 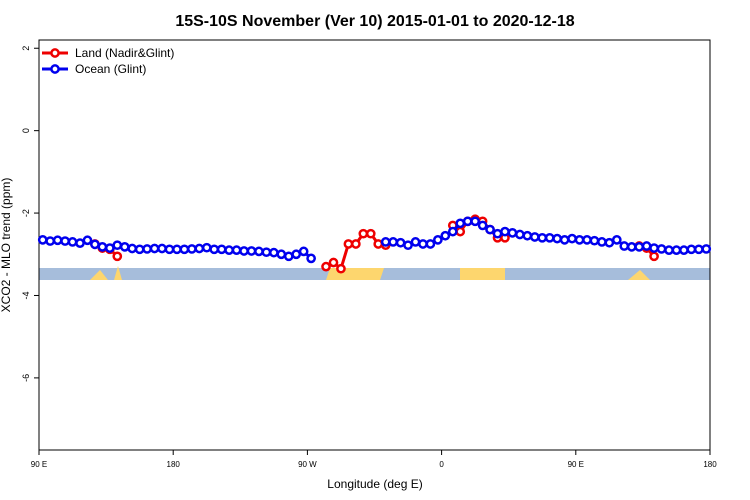 What do you see at coordinates (6, 245) in the screenshot?
I see `y-axis-label: XCO2 - MLO trend (ppm)` at bounding box center [6, 245].